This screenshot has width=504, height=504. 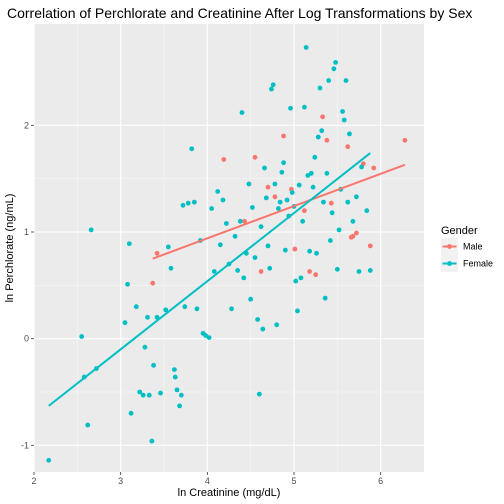 I want to click on y-tick-label: -1, so click(x=25, y=445).